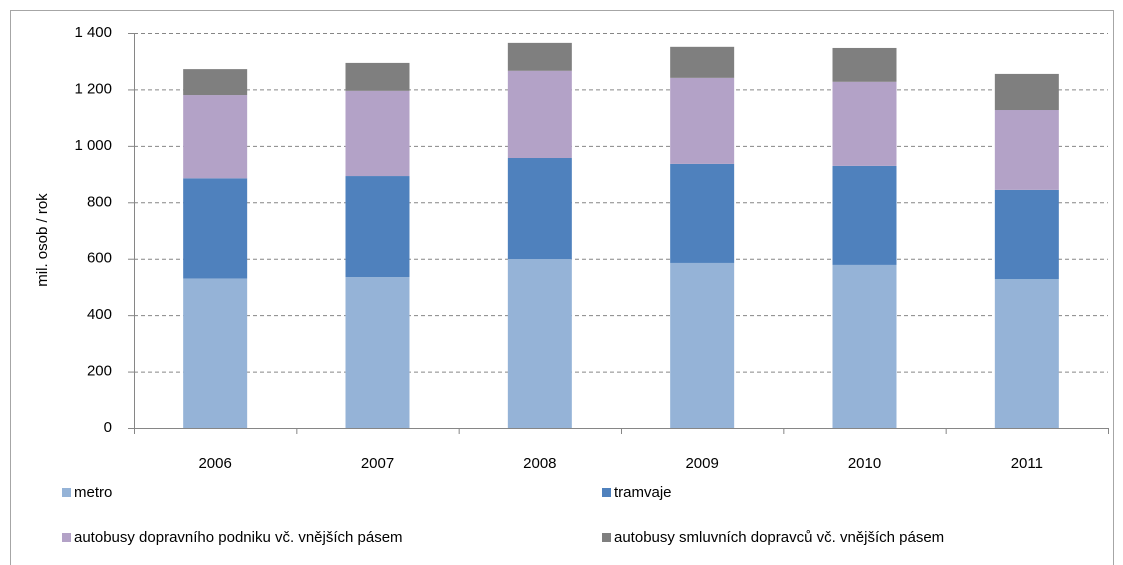 This screenshot has width=1123, height=565. I want to click on legend-label: metro, so click(93, 492).